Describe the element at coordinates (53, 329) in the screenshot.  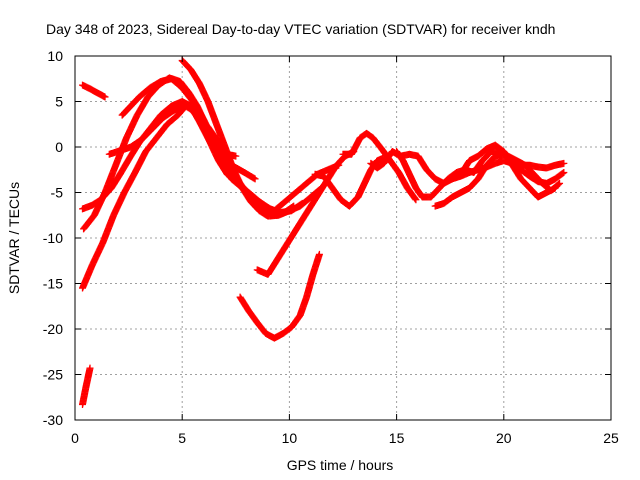
I see `y-tick-label: -20` at that location.